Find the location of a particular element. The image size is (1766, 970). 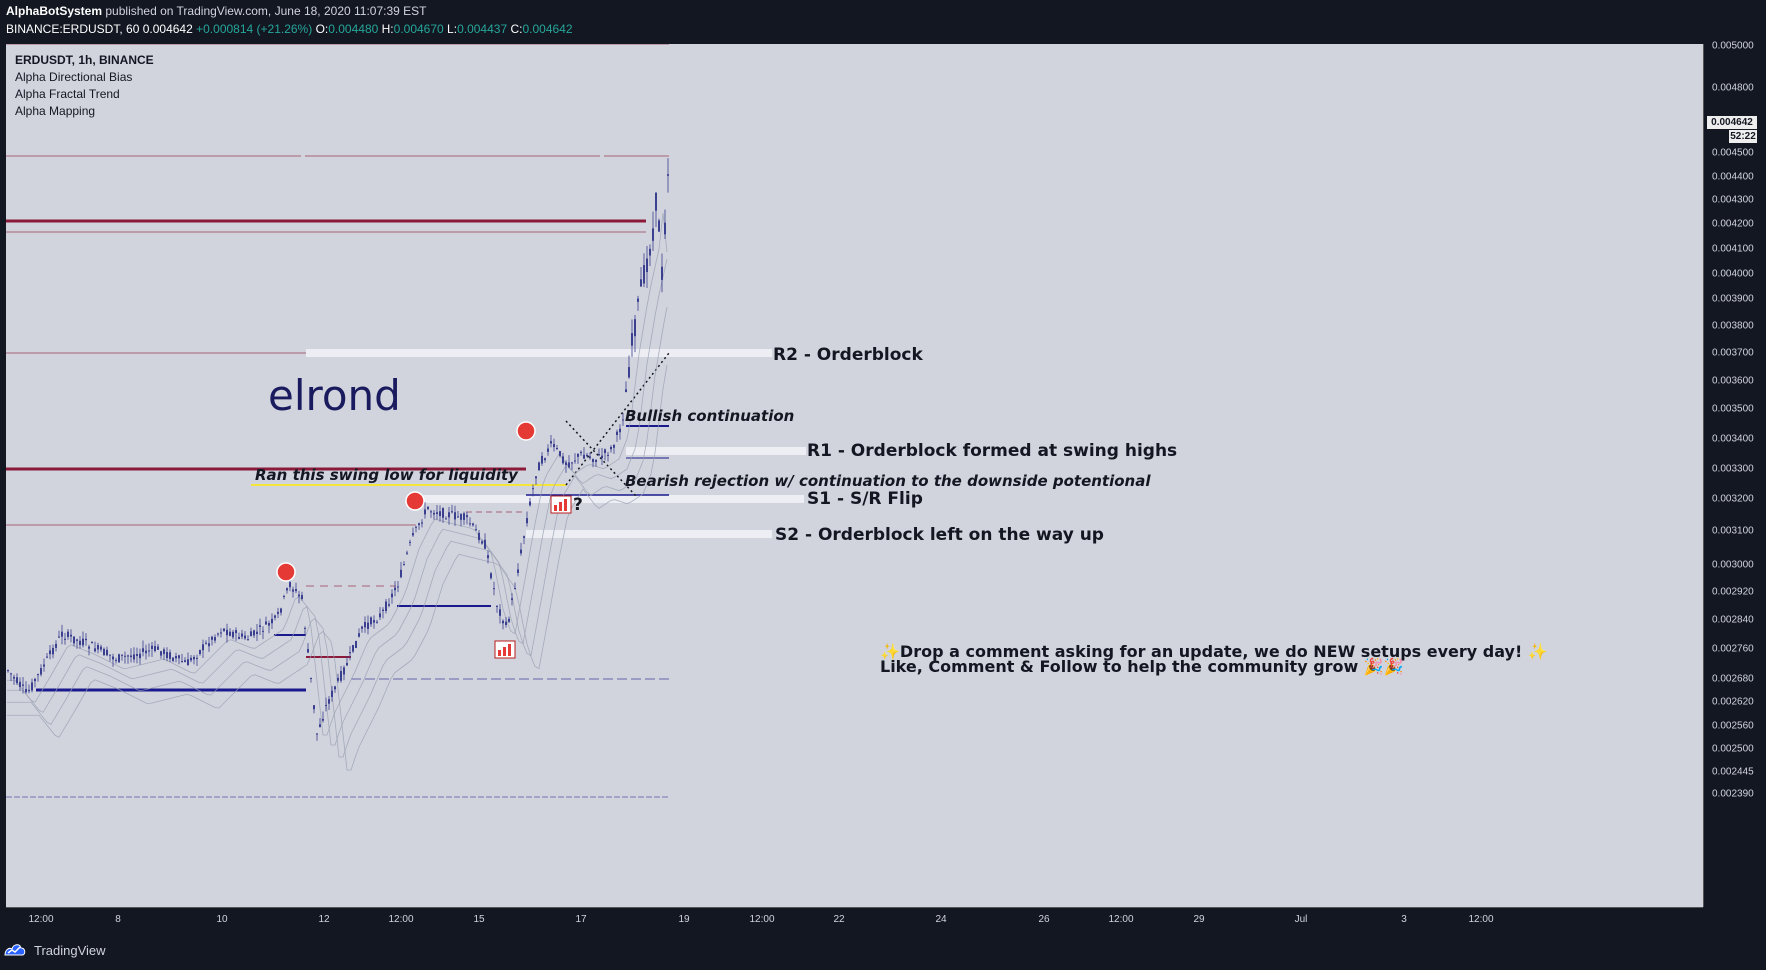

symbol-interval: BINANCE:ERDUSDT, 60 is located at coordinates (73, 29).